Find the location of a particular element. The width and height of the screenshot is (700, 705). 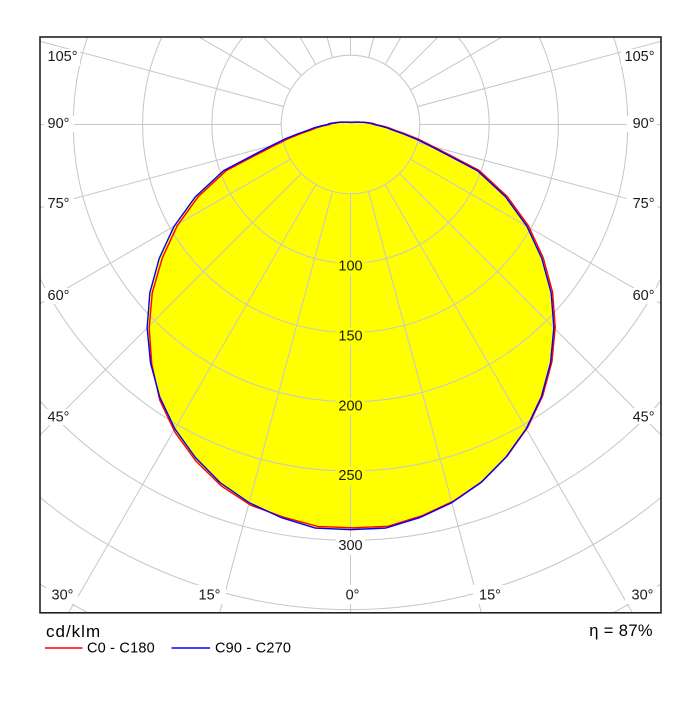

svg-text: cd/klm is located at coordinates (73, 631).